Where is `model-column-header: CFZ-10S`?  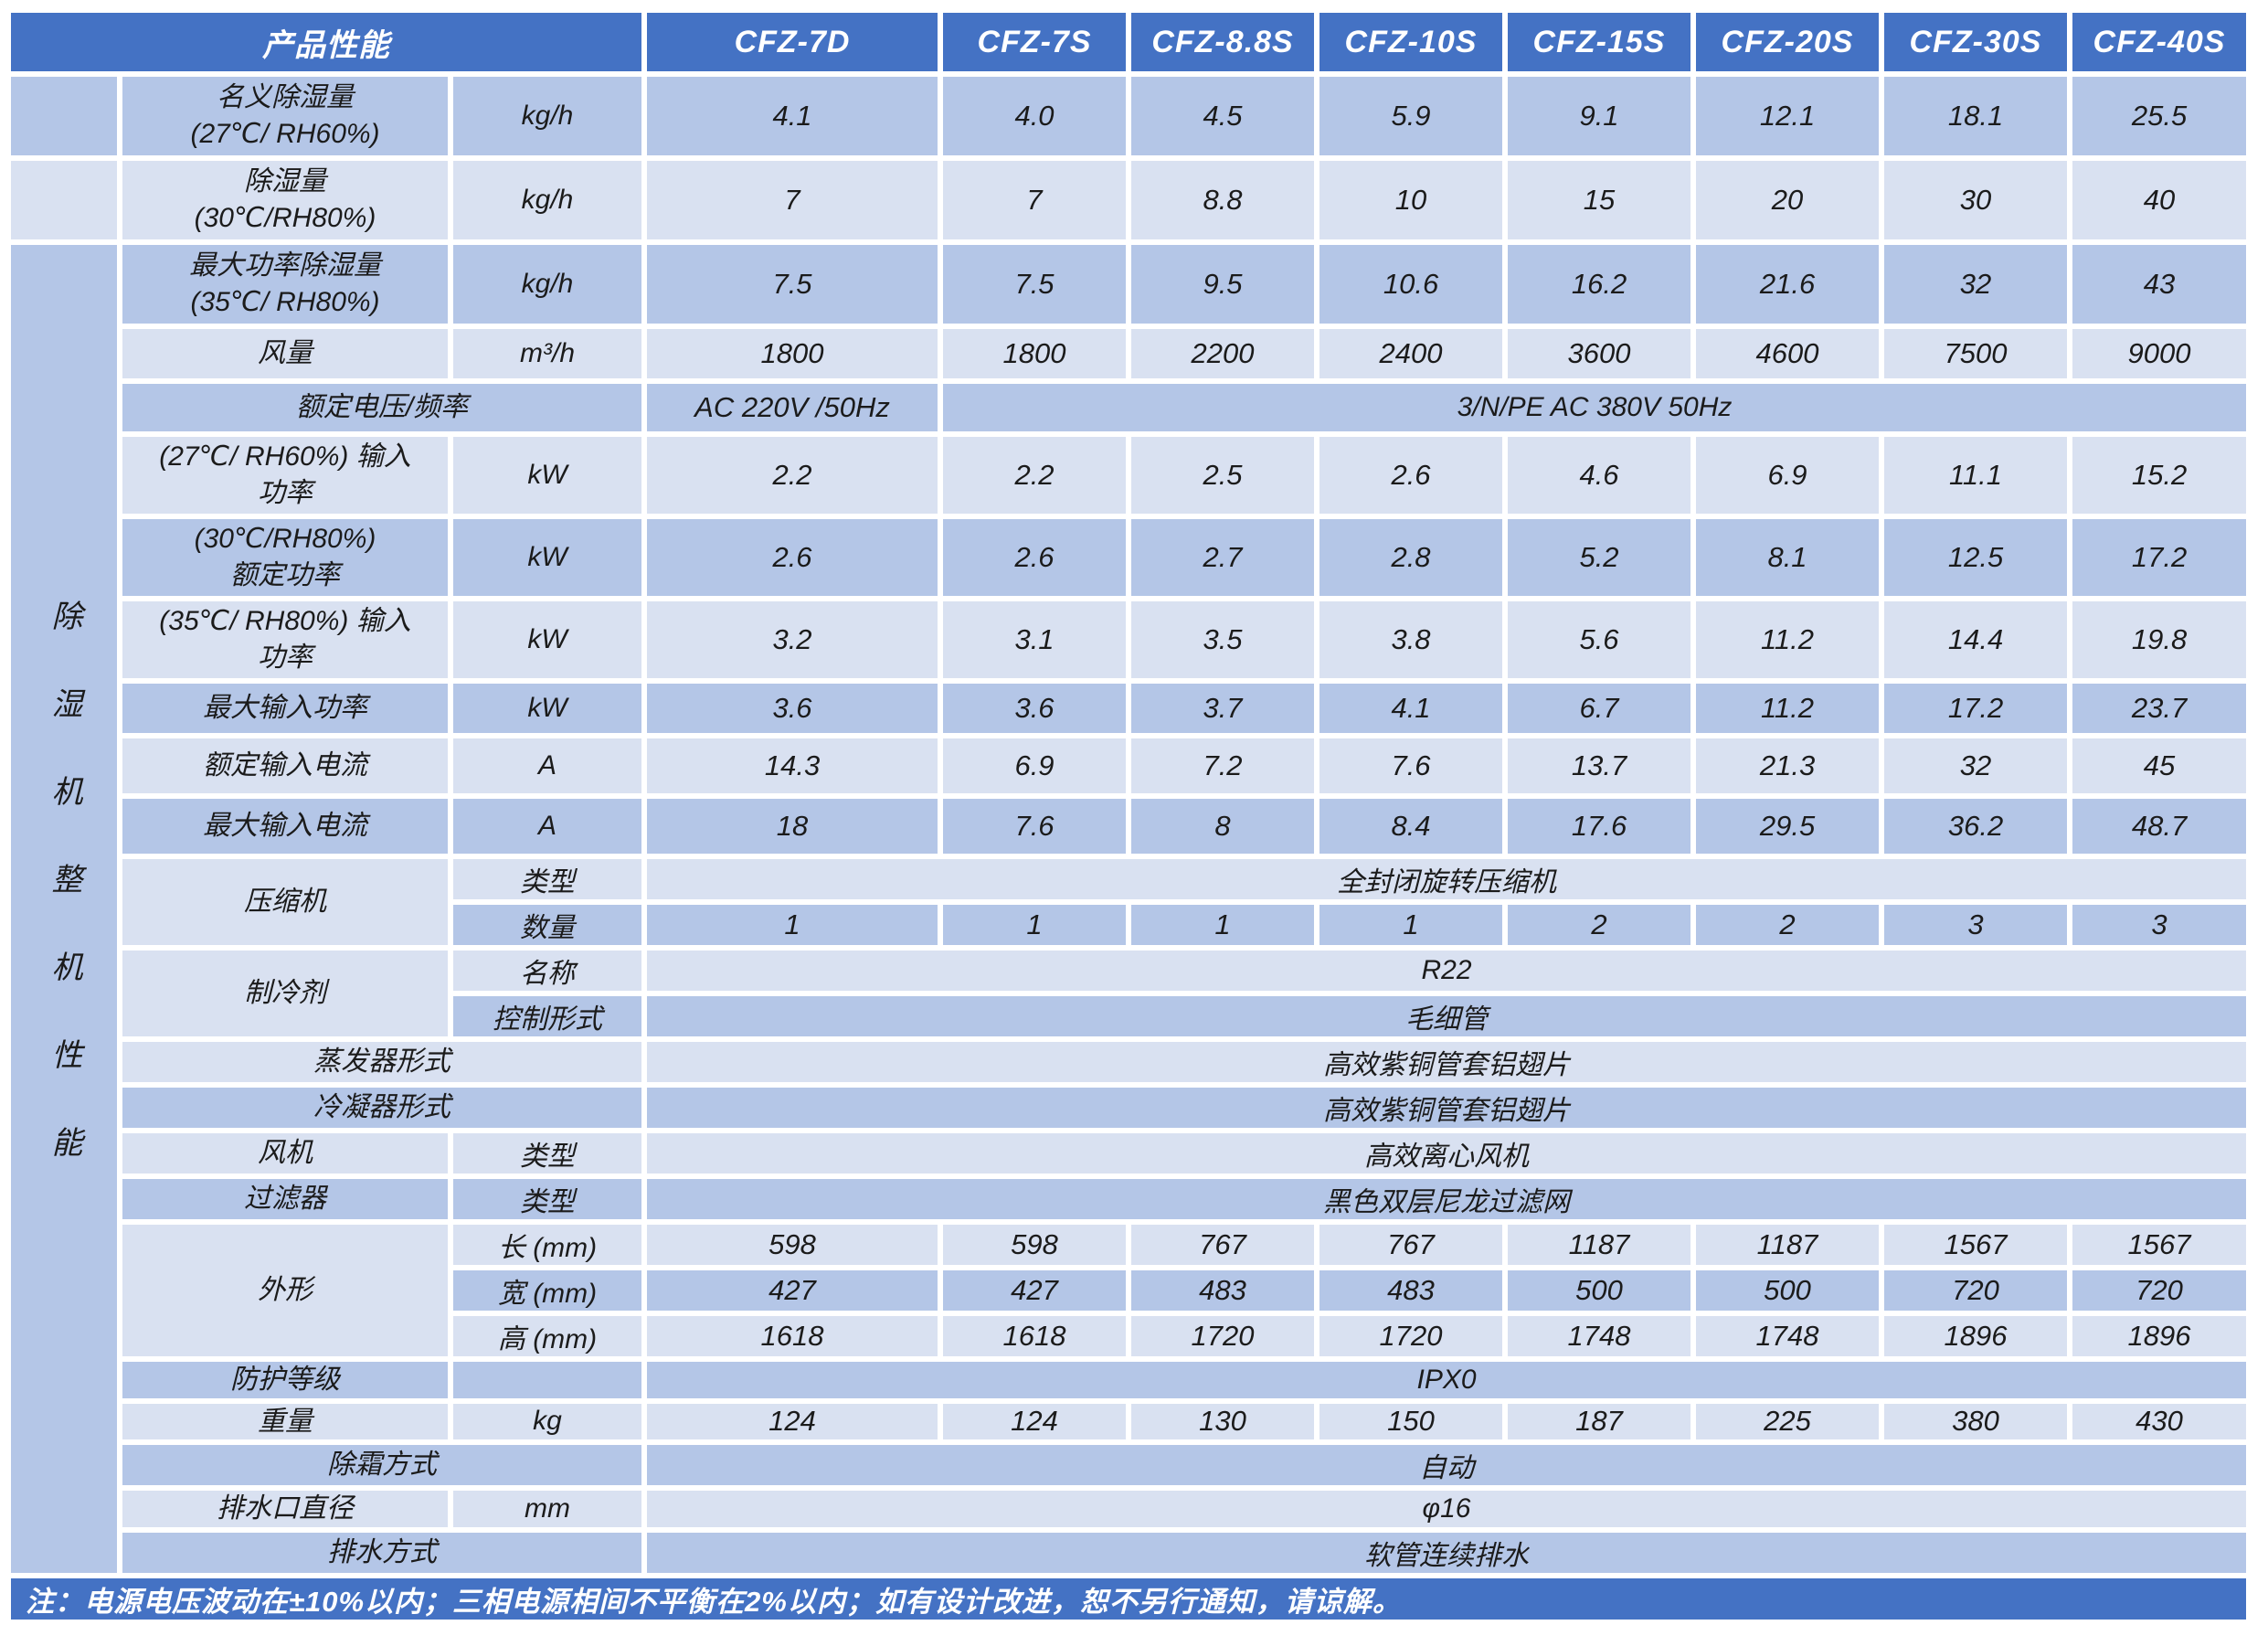
model-column-header: CFZ-10S is located at coordinates (1411, 42).